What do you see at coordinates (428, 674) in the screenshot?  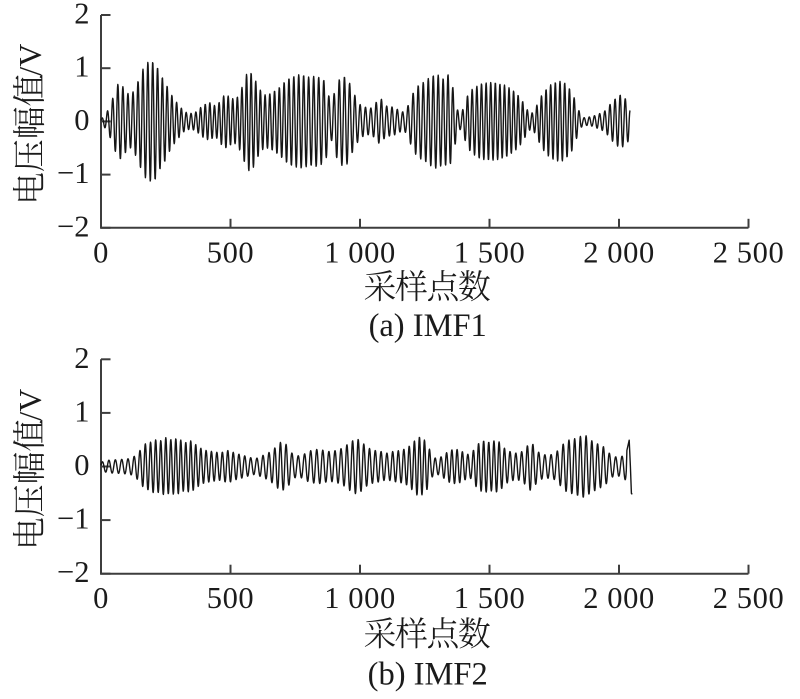 I see `svg-text: (b) IMF2` at bounding box center [428, 674].